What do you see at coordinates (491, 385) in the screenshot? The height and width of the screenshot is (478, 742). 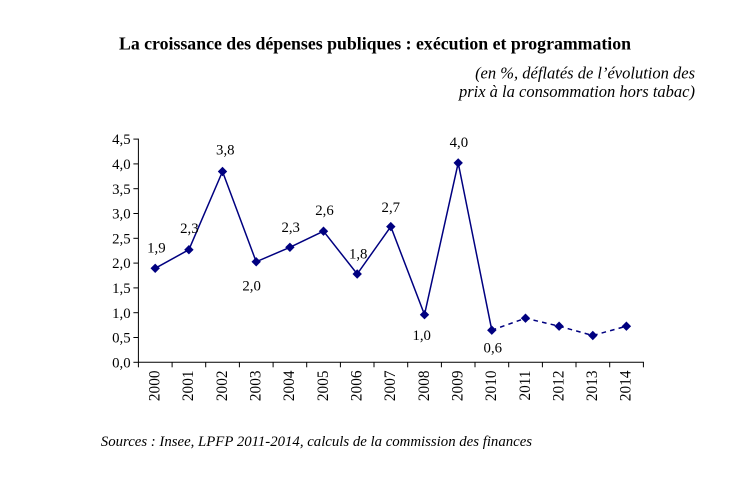 I see `svg-text: 2010` at bounding box center [491, 385].